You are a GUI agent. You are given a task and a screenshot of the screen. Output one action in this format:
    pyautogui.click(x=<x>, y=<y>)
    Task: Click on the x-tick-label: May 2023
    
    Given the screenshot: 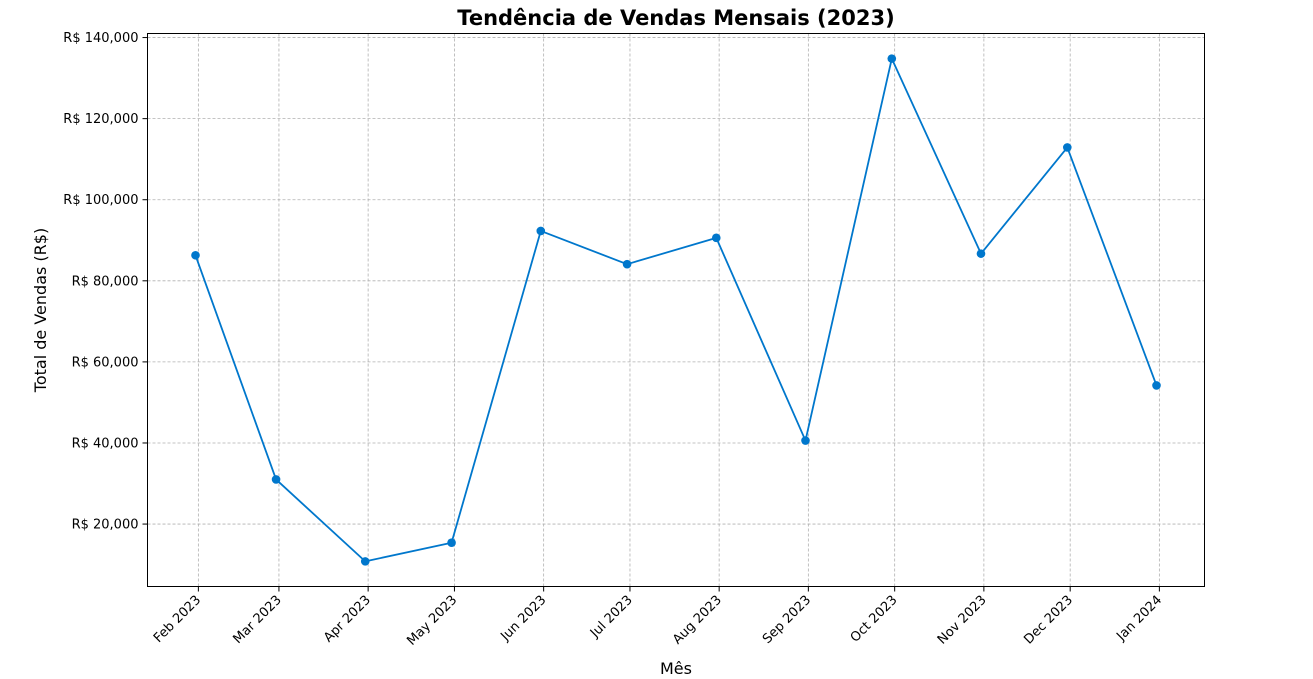 What is the action you would take?
    pyautogui.click(x=432, y=621)
    